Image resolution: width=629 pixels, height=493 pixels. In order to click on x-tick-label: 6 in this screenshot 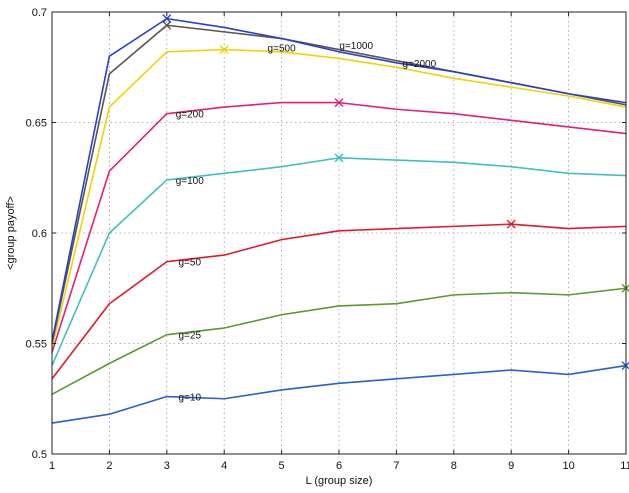, I will do `click(339, 466)`.